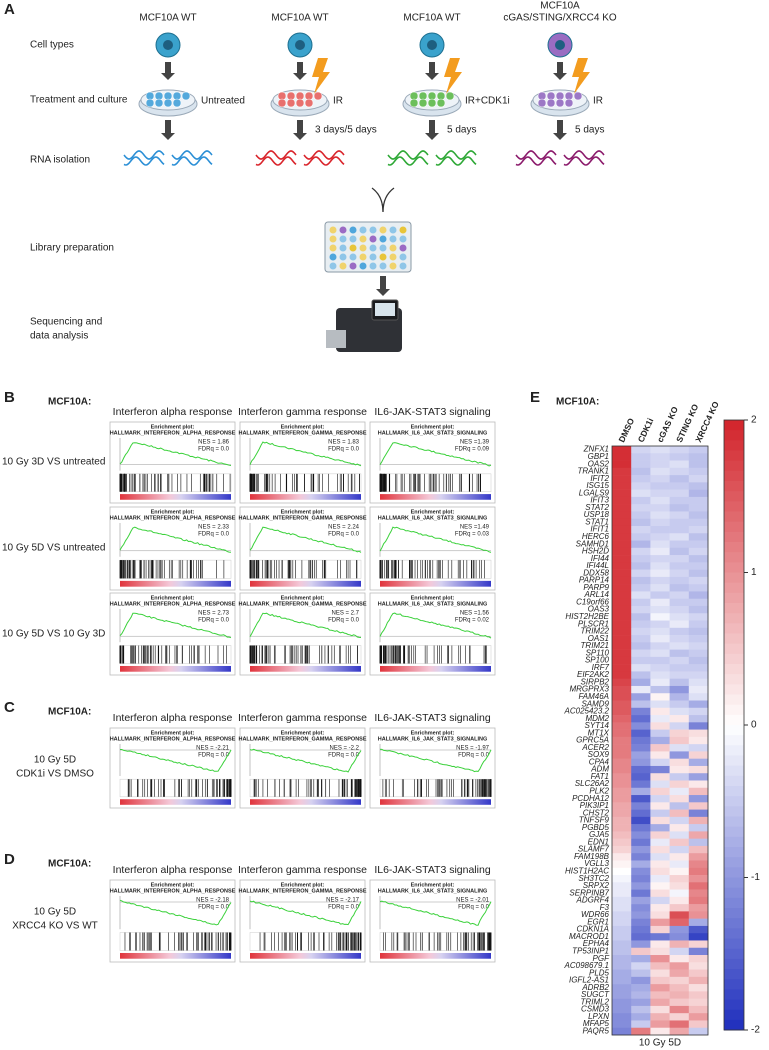 The width and height of the screenshot is (769, 1050). What do you see at coordinates (302, 604) in the screenshot?
I see `gene-set: HALLMARK_INTERFERON_GAMMA_RESPONSE` at bounding box center [302, 604].